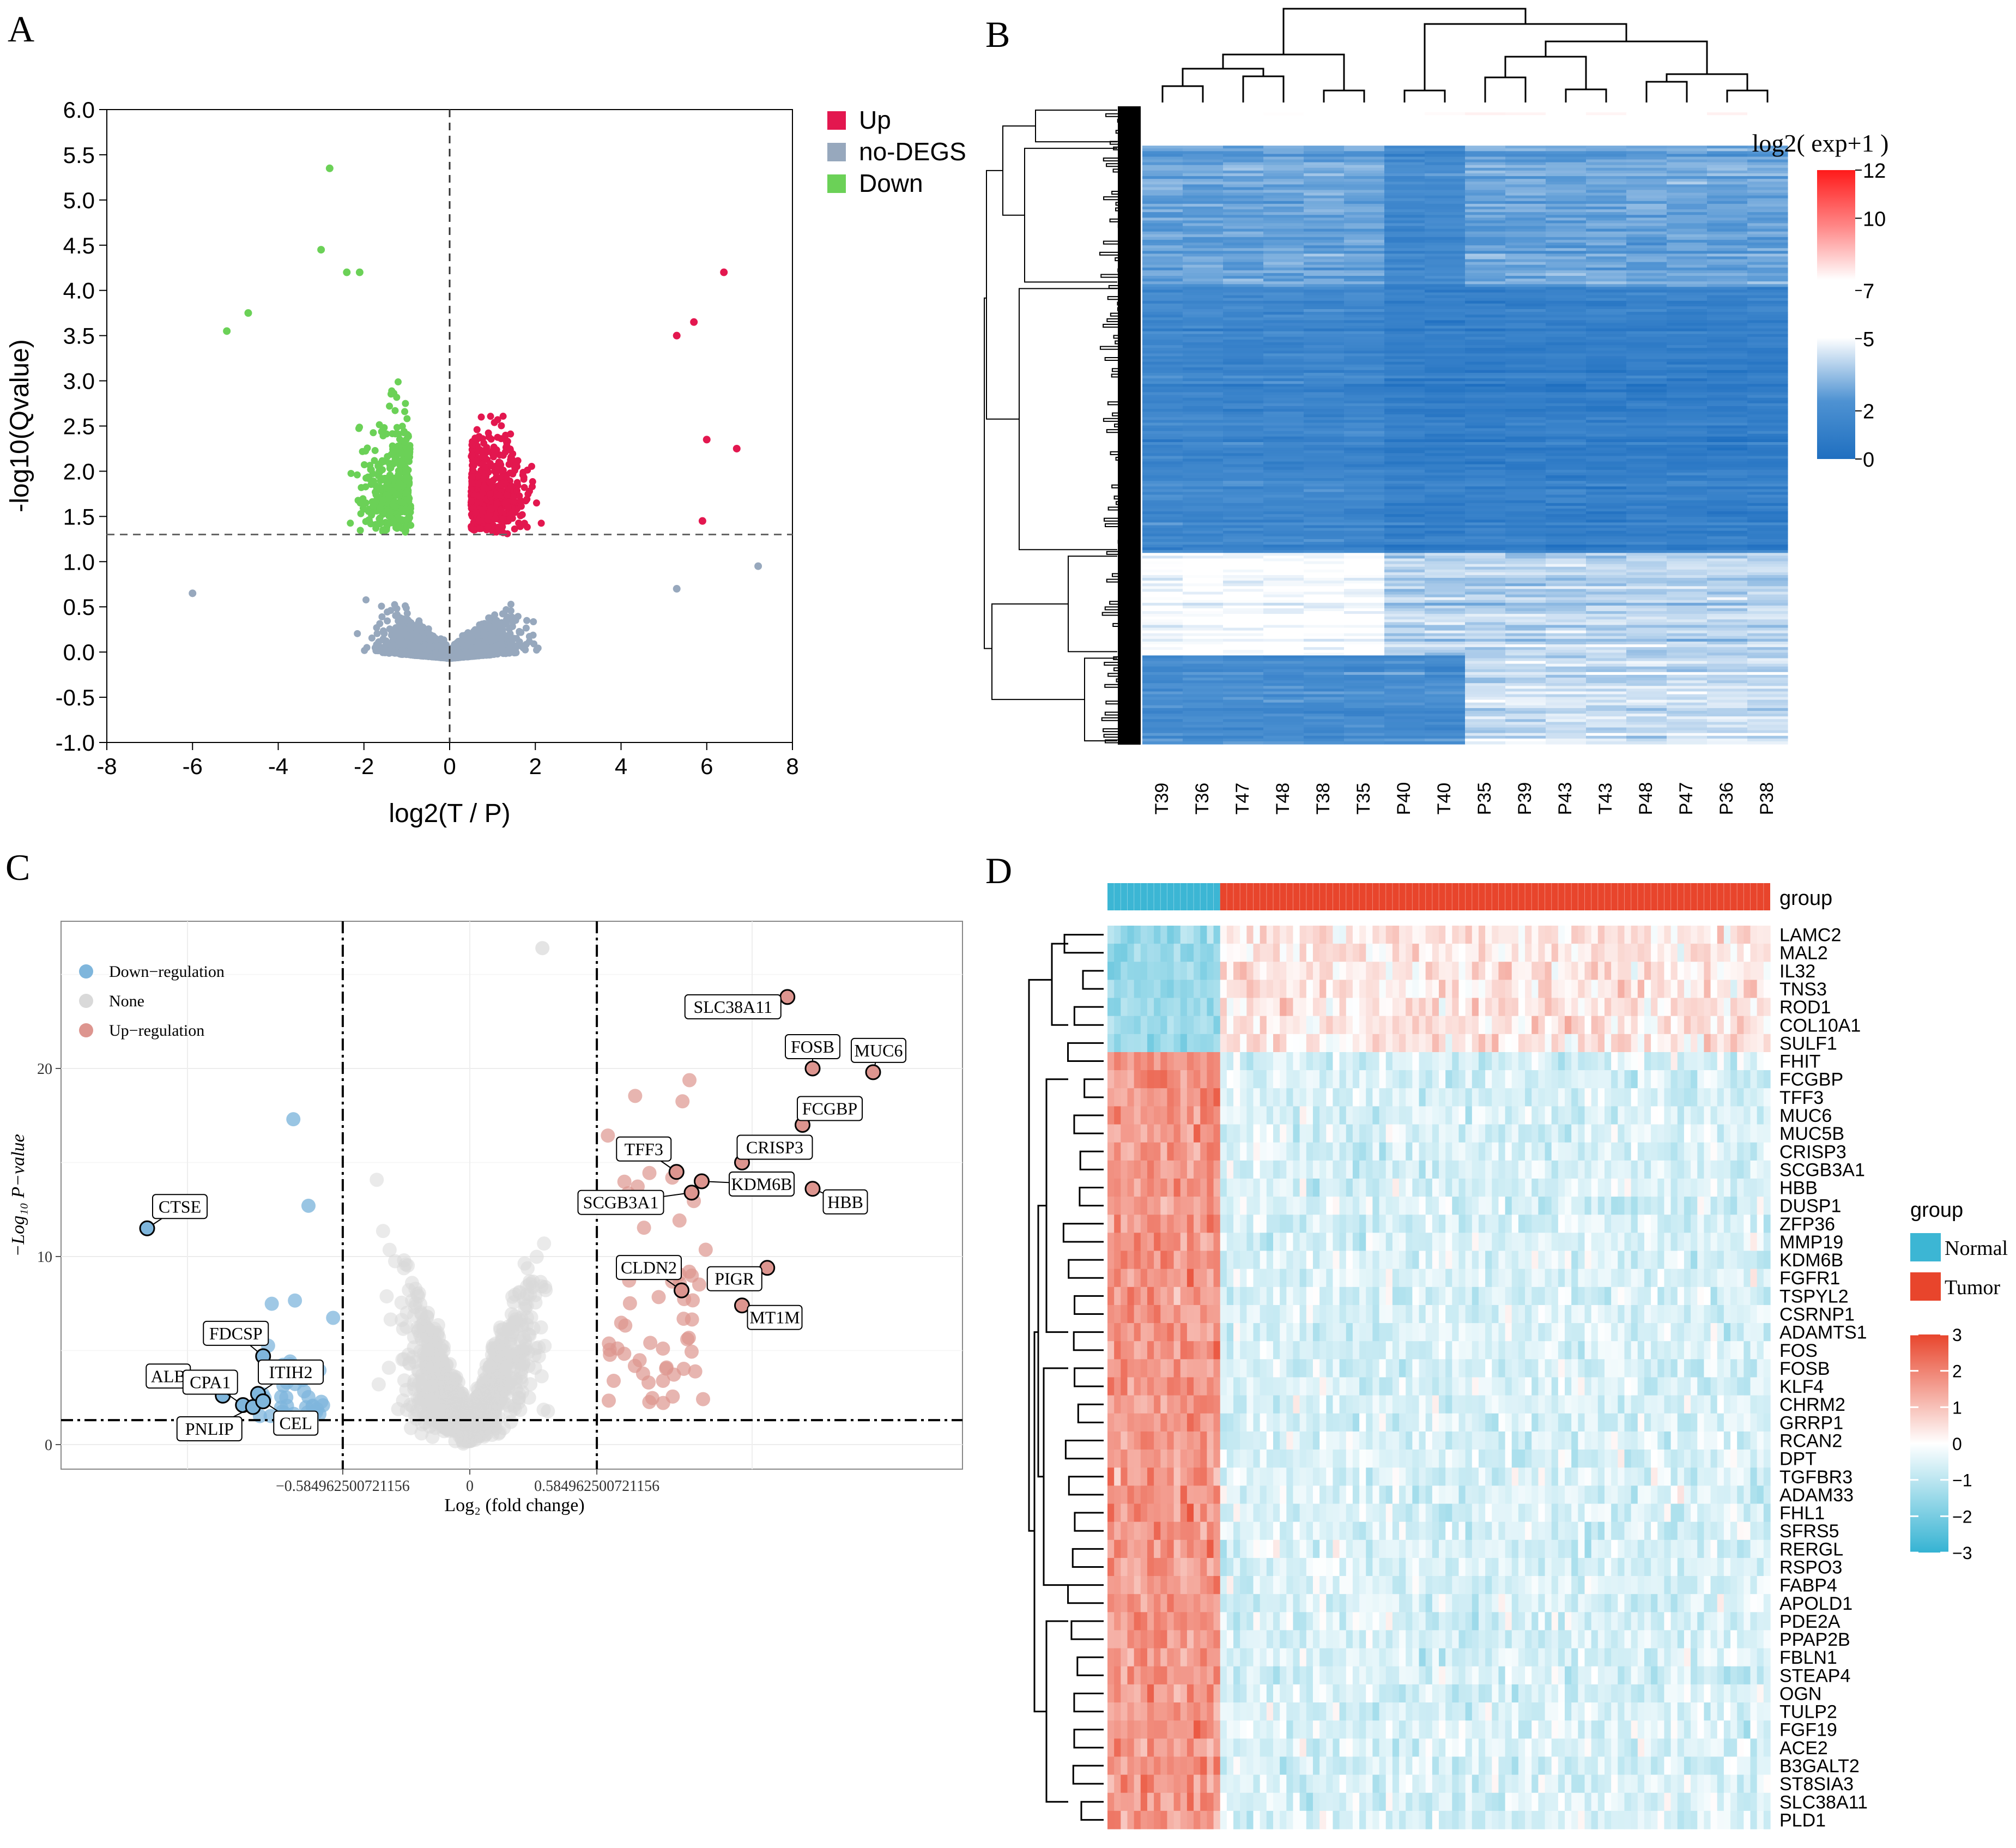  What do you see at coordinates (79, 155) in the screenshot?
I see `a-y-tick-label: 5.5` at bounding box center [79, 155].